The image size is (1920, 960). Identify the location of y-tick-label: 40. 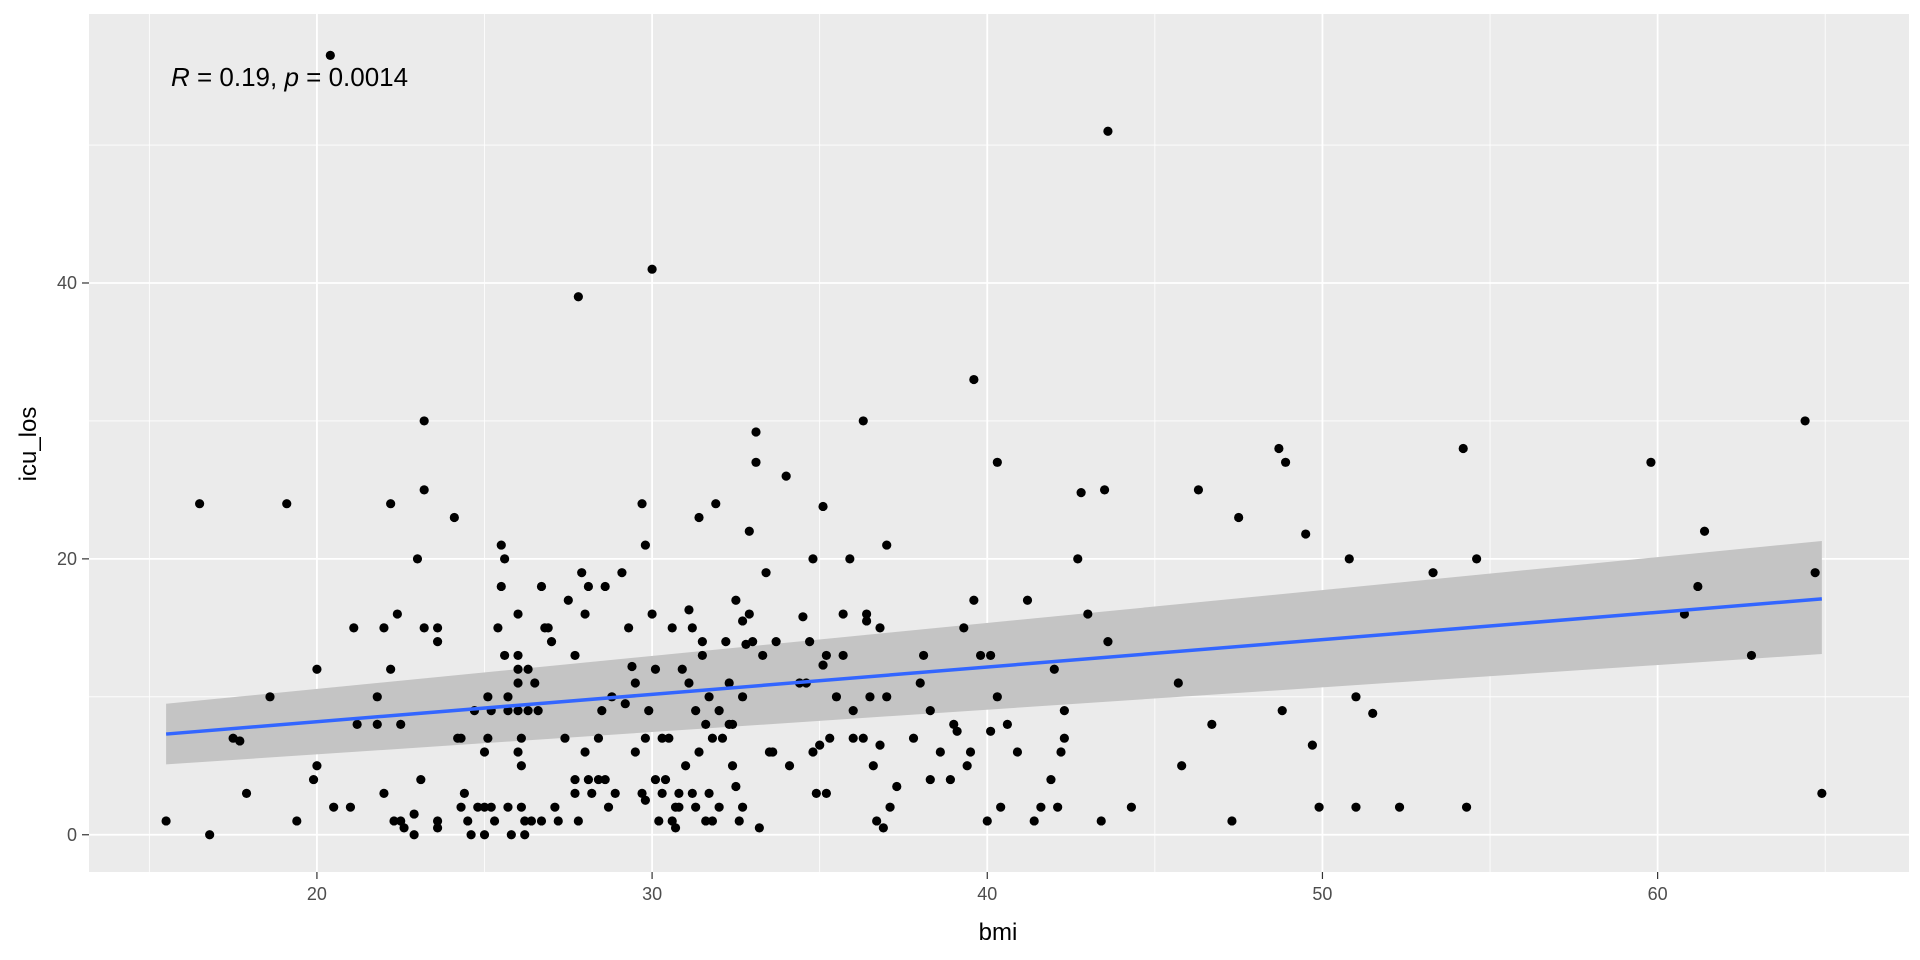
(67, 283).